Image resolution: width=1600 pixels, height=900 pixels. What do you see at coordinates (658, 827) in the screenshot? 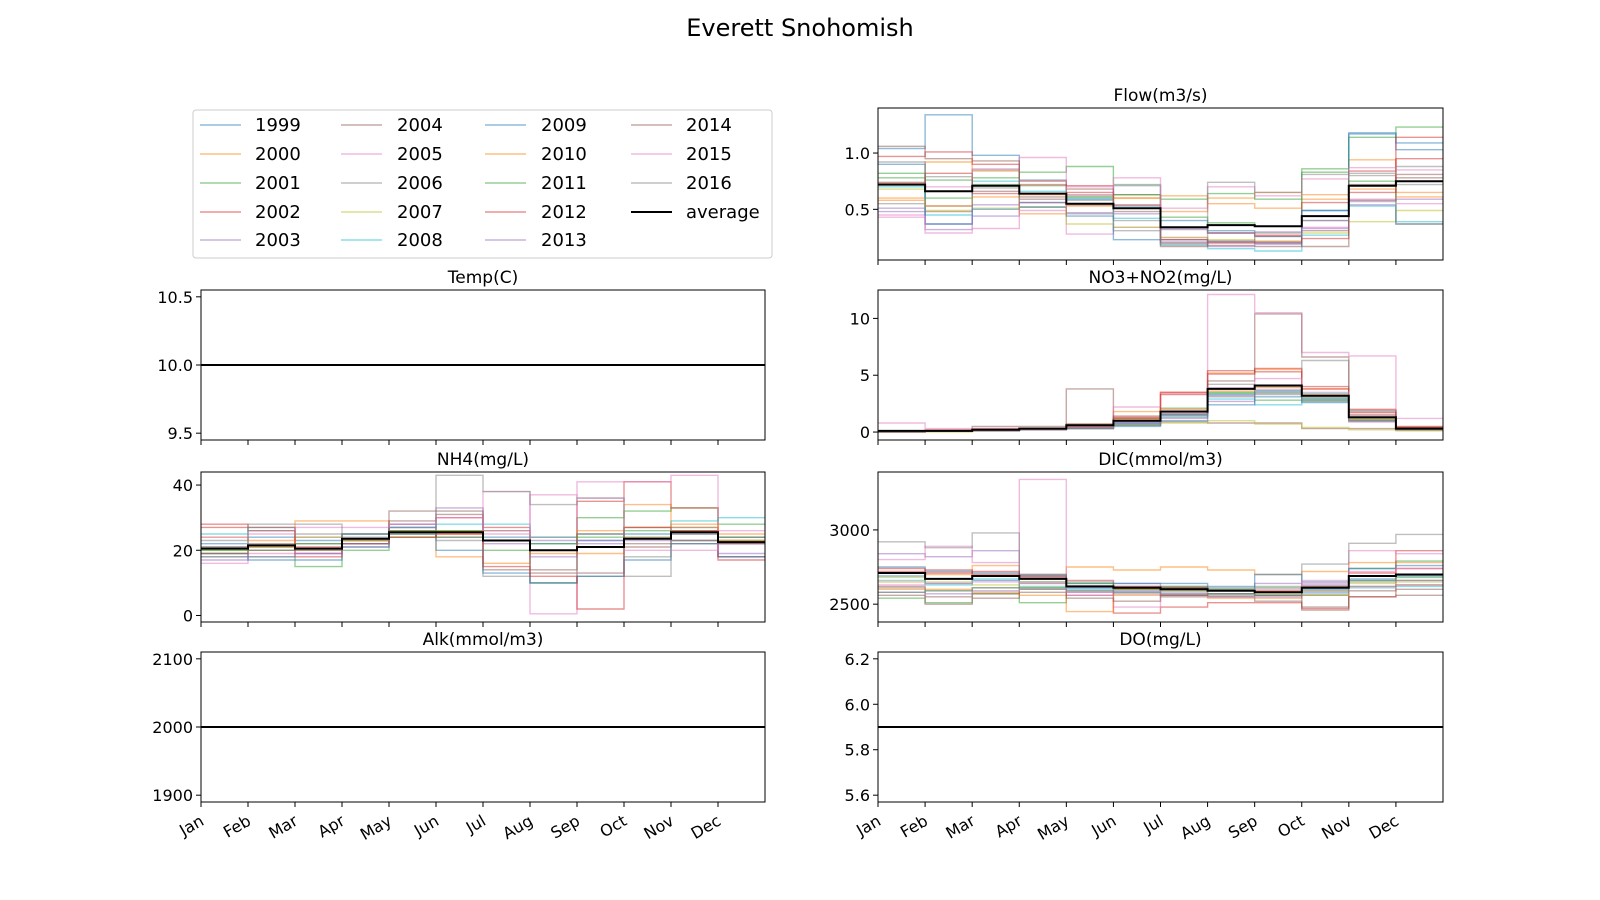
I see `alk-xtick-label-nov: Nov` at bounding box center [658, 827].